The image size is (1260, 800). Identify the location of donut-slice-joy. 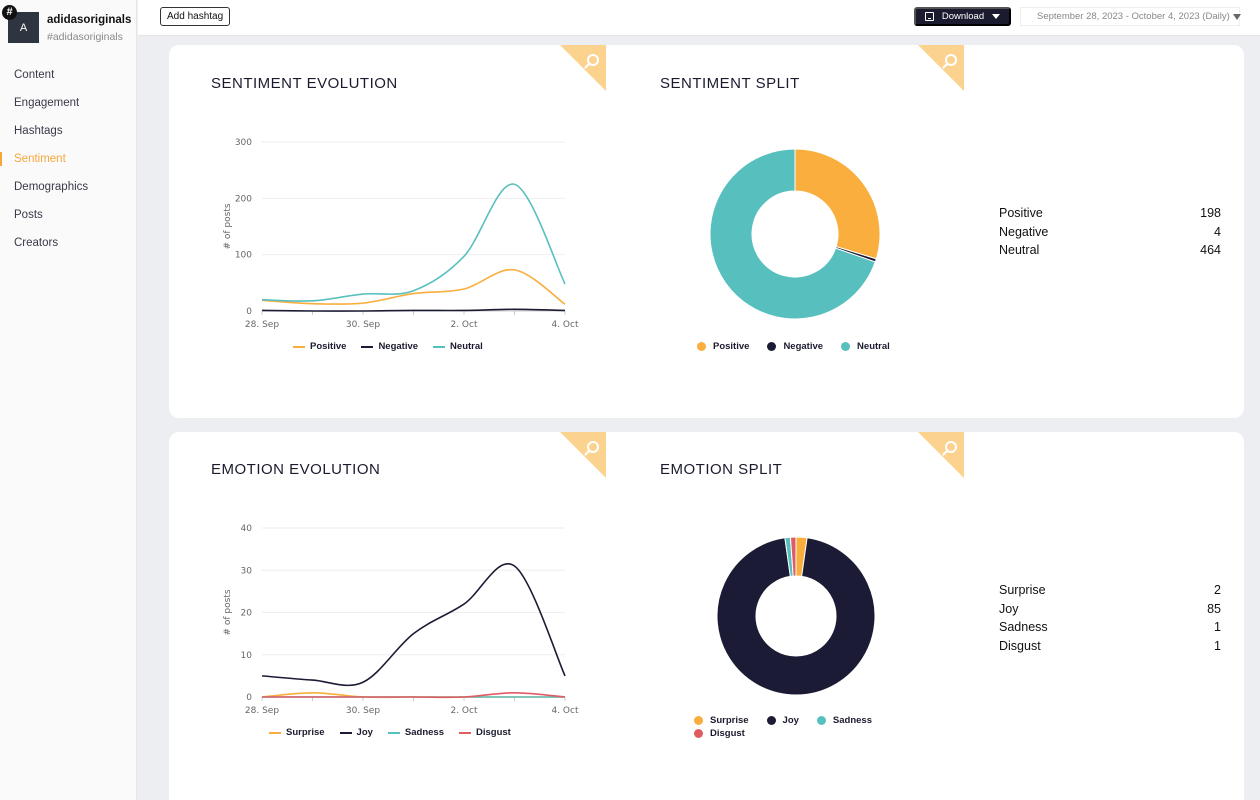
(796, 616).